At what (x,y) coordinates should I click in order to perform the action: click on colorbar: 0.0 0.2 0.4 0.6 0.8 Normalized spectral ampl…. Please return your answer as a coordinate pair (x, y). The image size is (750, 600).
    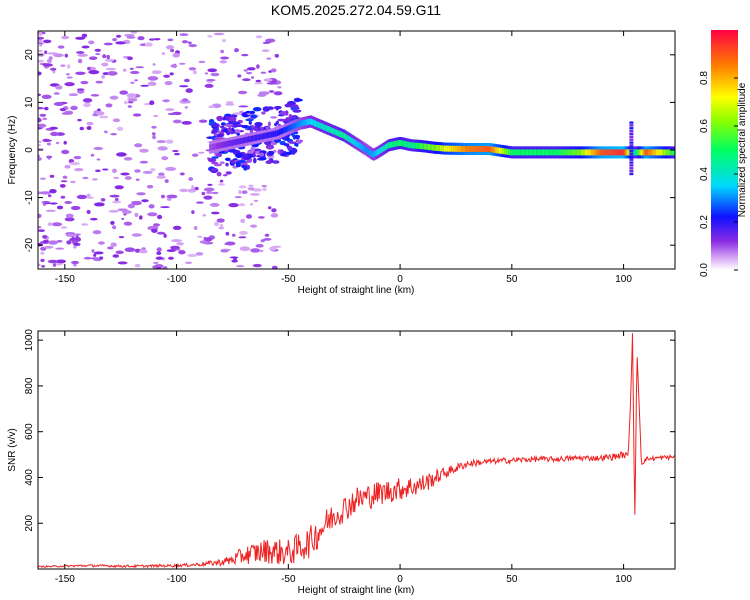
    Looking at the image, I should click on (723, 153).